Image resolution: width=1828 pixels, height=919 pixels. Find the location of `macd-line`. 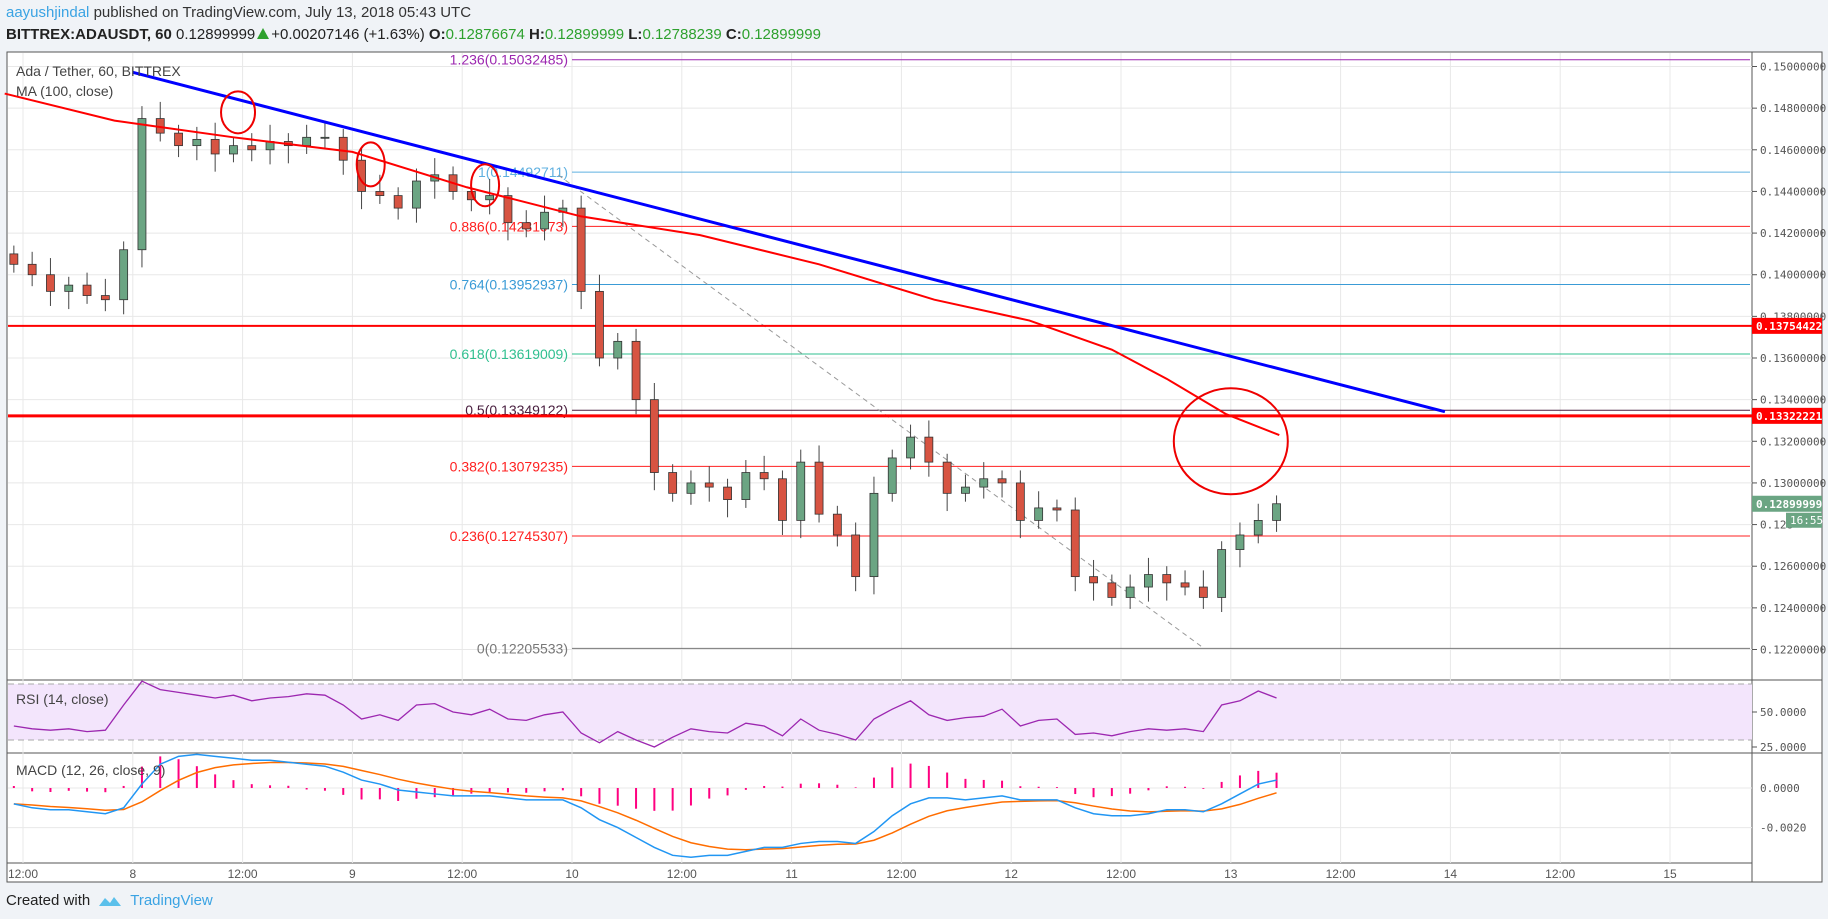

macd-line is located at coordinates (645, 806).